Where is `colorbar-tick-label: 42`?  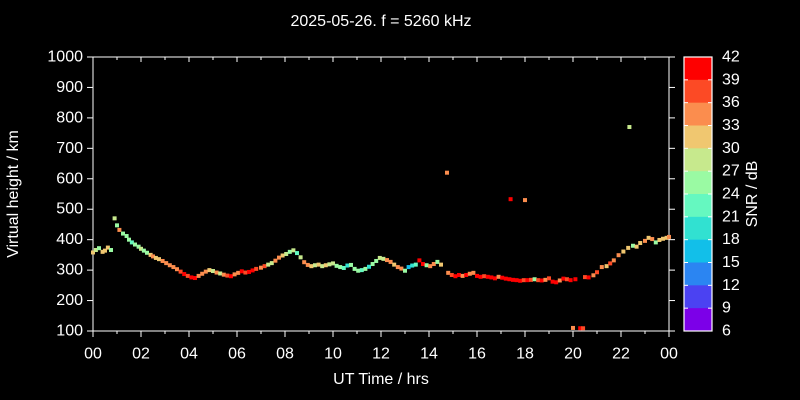
colorbar-tick-label: 42 is located at coordinates (731, 57).